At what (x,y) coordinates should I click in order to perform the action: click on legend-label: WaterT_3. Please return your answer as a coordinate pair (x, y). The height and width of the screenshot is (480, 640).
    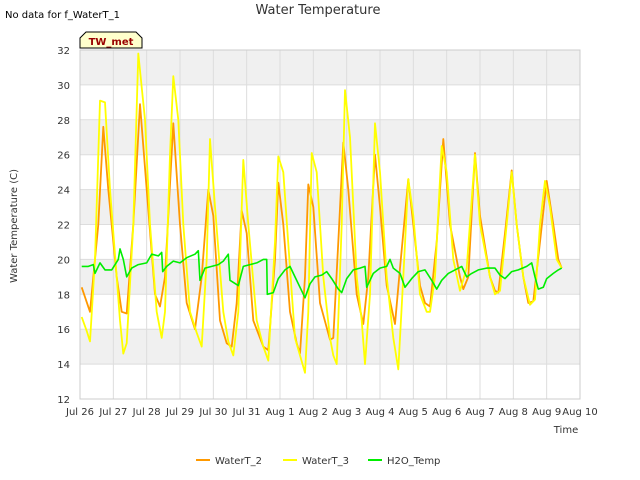
    Looking at the image, I should click on (325, 461).